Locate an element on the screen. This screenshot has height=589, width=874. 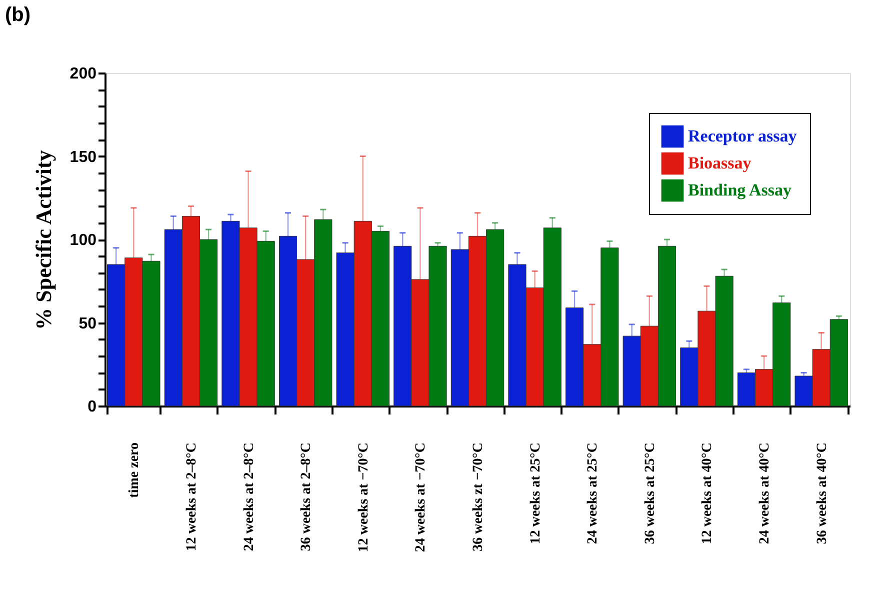
y-axis-title: % Specific Activity is located at coordinates (43, 240).